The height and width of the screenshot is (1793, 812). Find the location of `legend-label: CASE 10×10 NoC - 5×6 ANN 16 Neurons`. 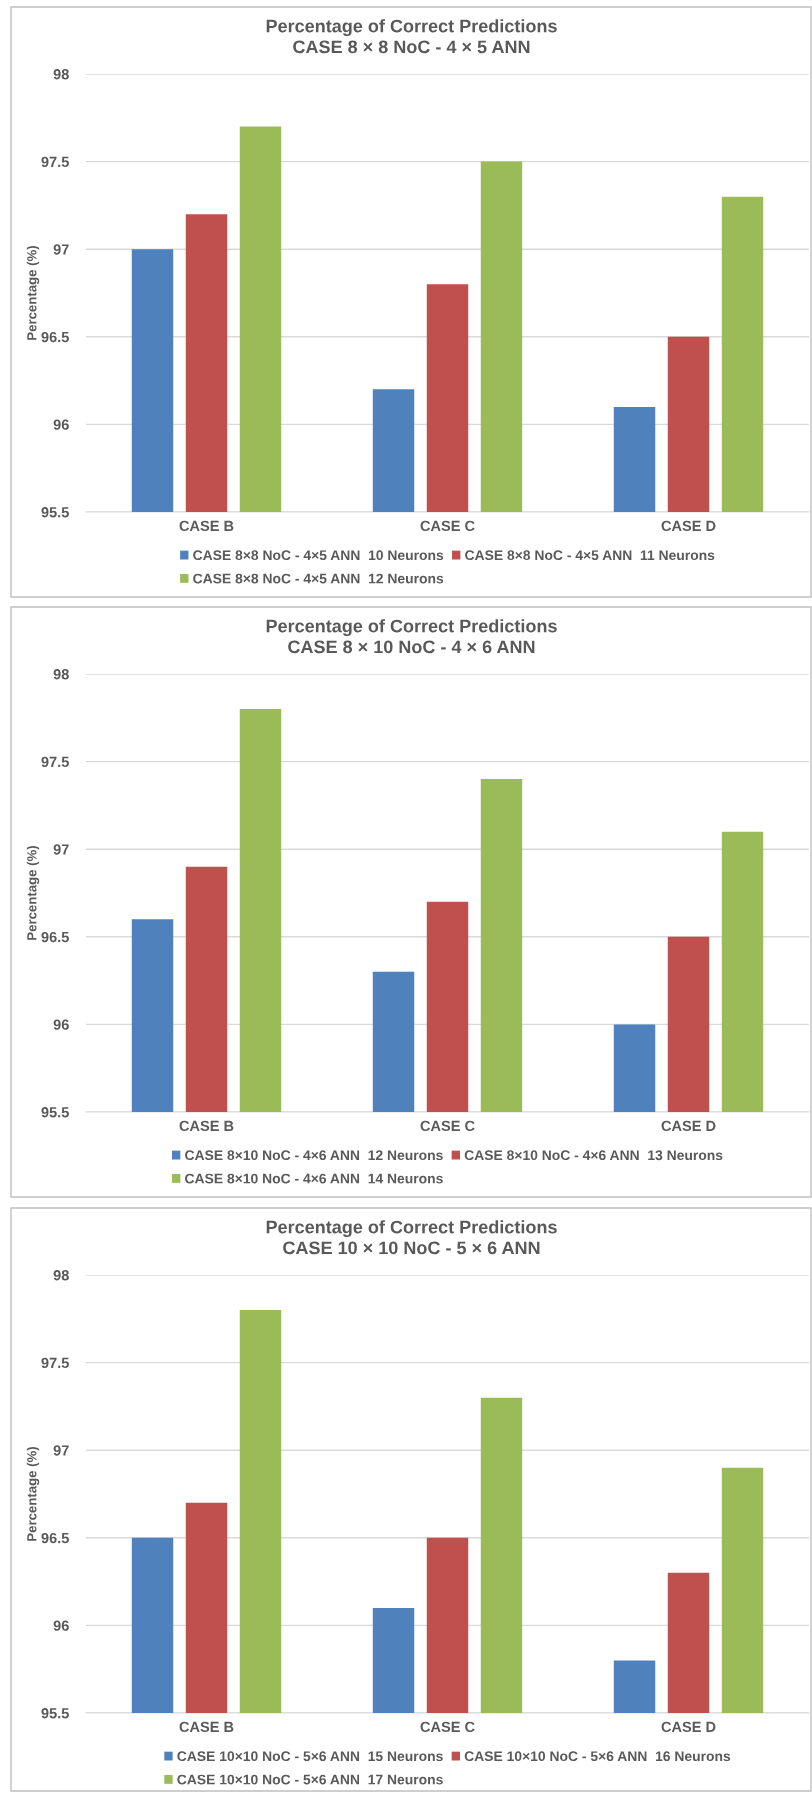

legend-label: CASE 10×10 NoC - 5×6 ANN 16 Neurons is located at coordinates (597, 1756).